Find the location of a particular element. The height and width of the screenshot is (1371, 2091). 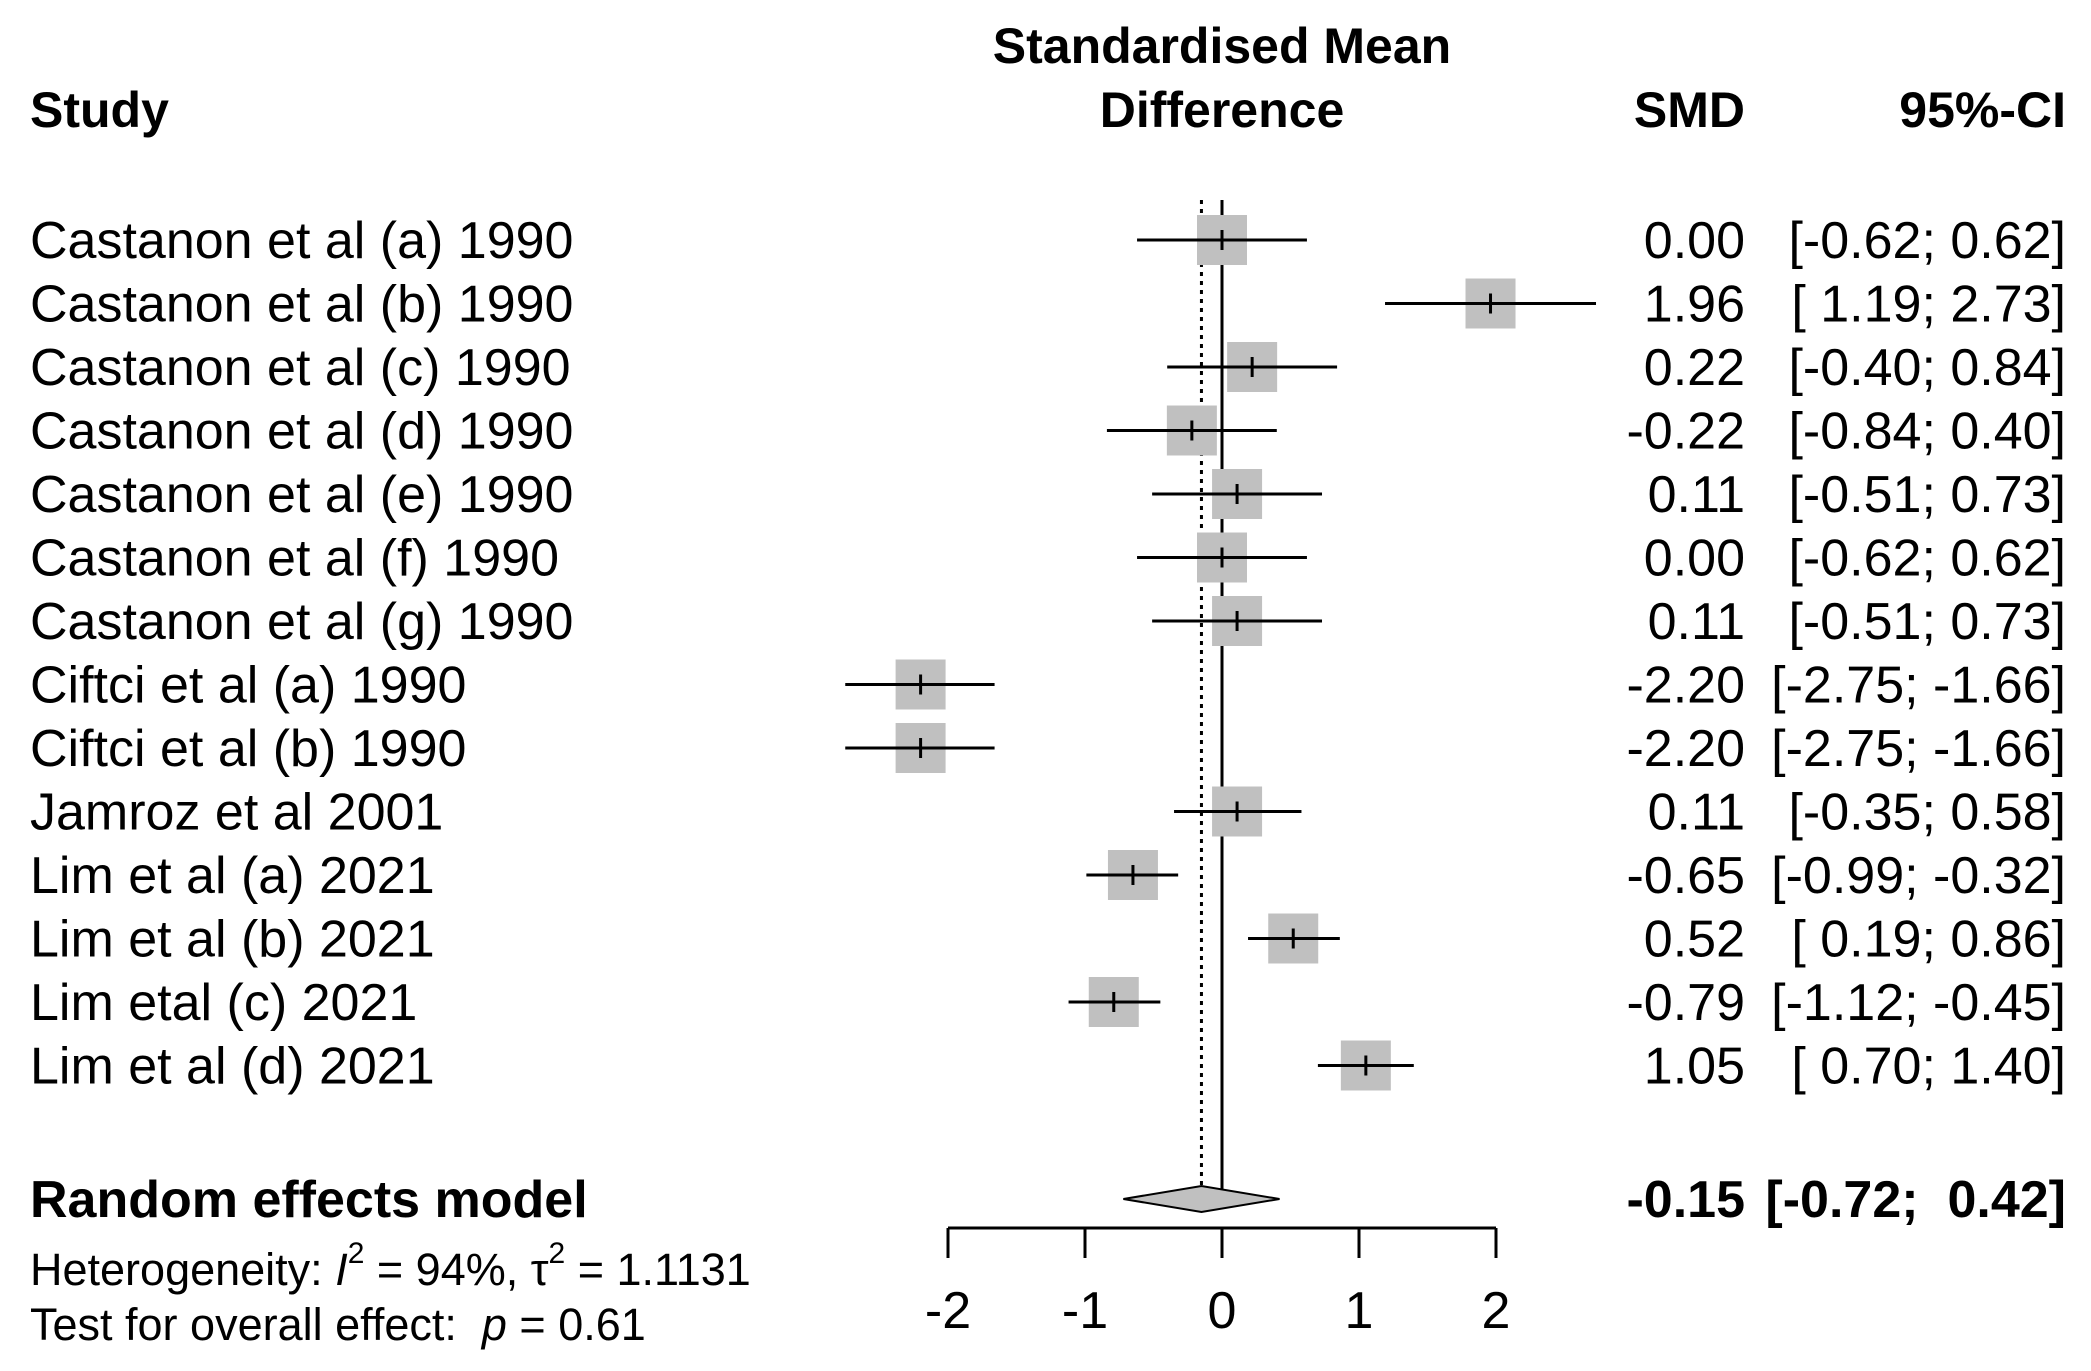

overall-effect-prefix: Test for overall effect: is located at coordinates (256, 1324).